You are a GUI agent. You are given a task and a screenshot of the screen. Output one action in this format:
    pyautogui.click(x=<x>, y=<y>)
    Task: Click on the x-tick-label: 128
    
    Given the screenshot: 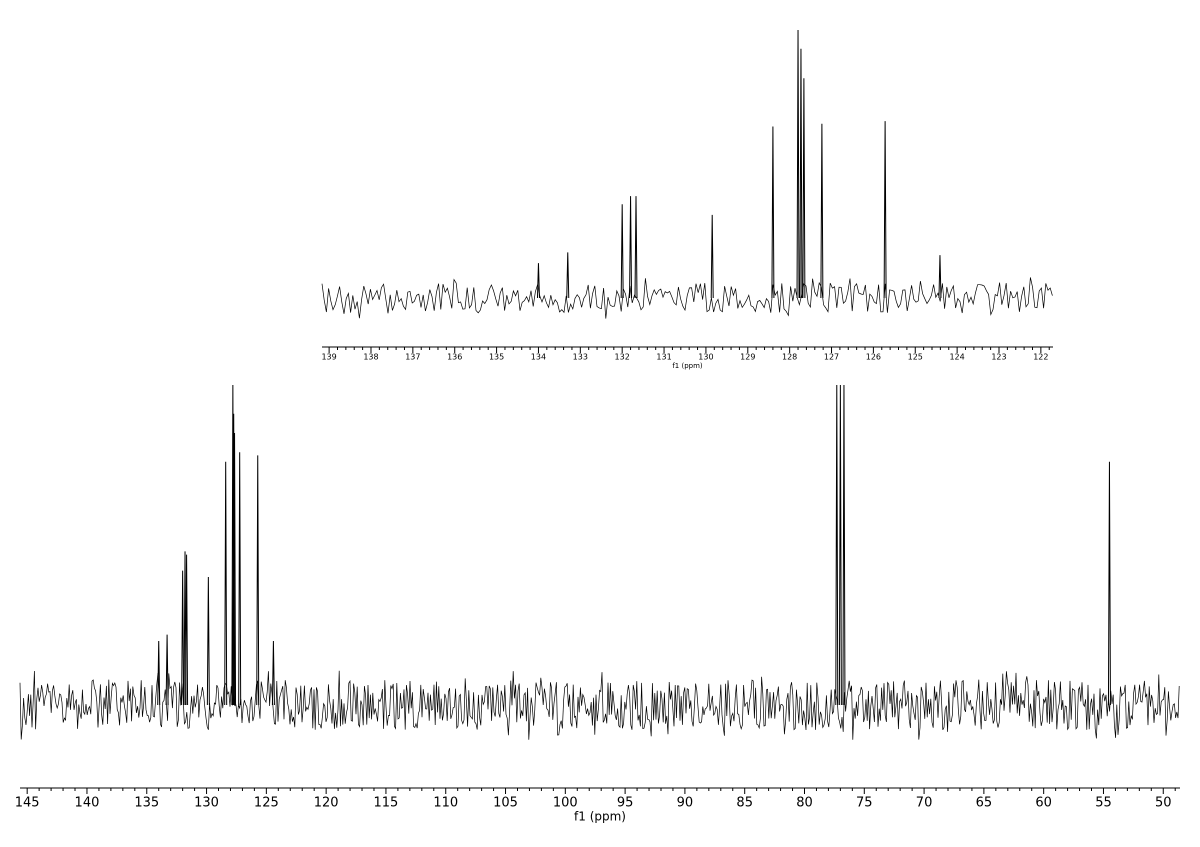 What is the action you would take?
    pyautogui.click(x=789, y=357)
    